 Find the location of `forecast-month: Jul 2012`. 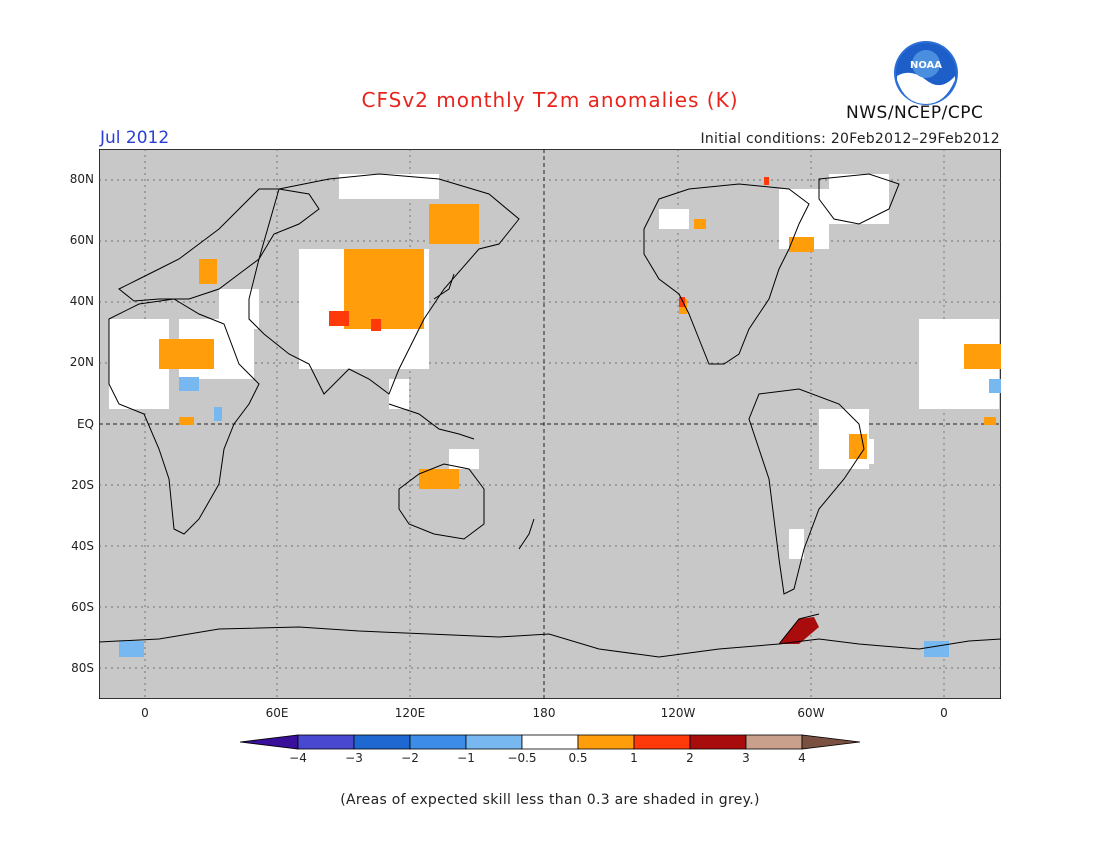

forecast-month: Jul 2012 is located at coordinates (135, 138).